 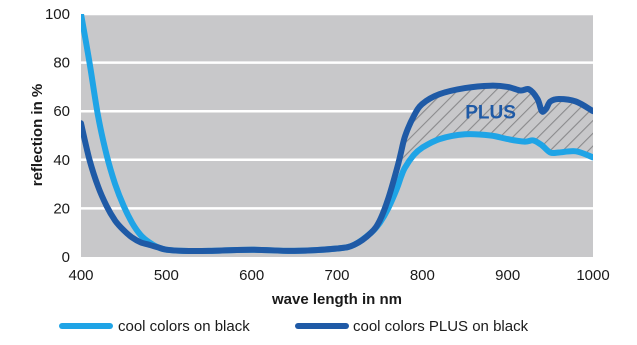 I want to click on x-tick-label: 400, so click(x=80, y=275).